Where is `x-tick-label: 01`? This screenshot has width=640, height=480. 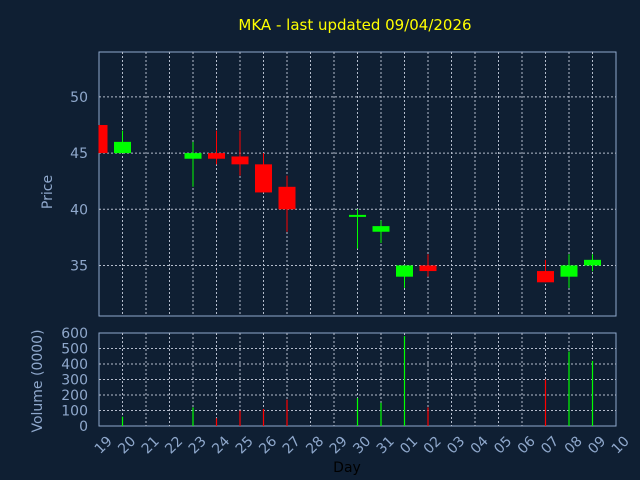 x-tick-label: 01 is located at coordinates (409, 445).